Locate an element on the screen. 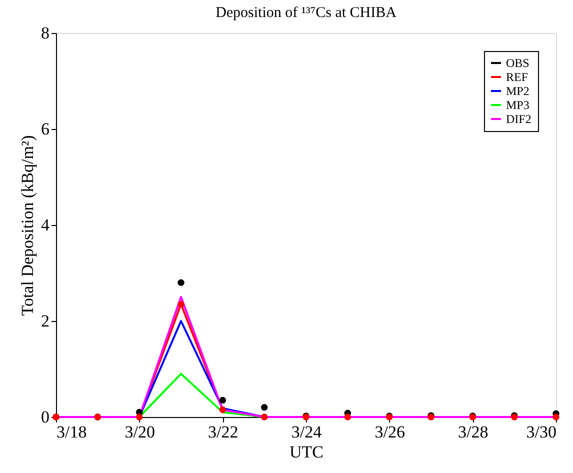 The image size is (573, 473). y-tick-label: 8 is located at coordinates (45, 33).